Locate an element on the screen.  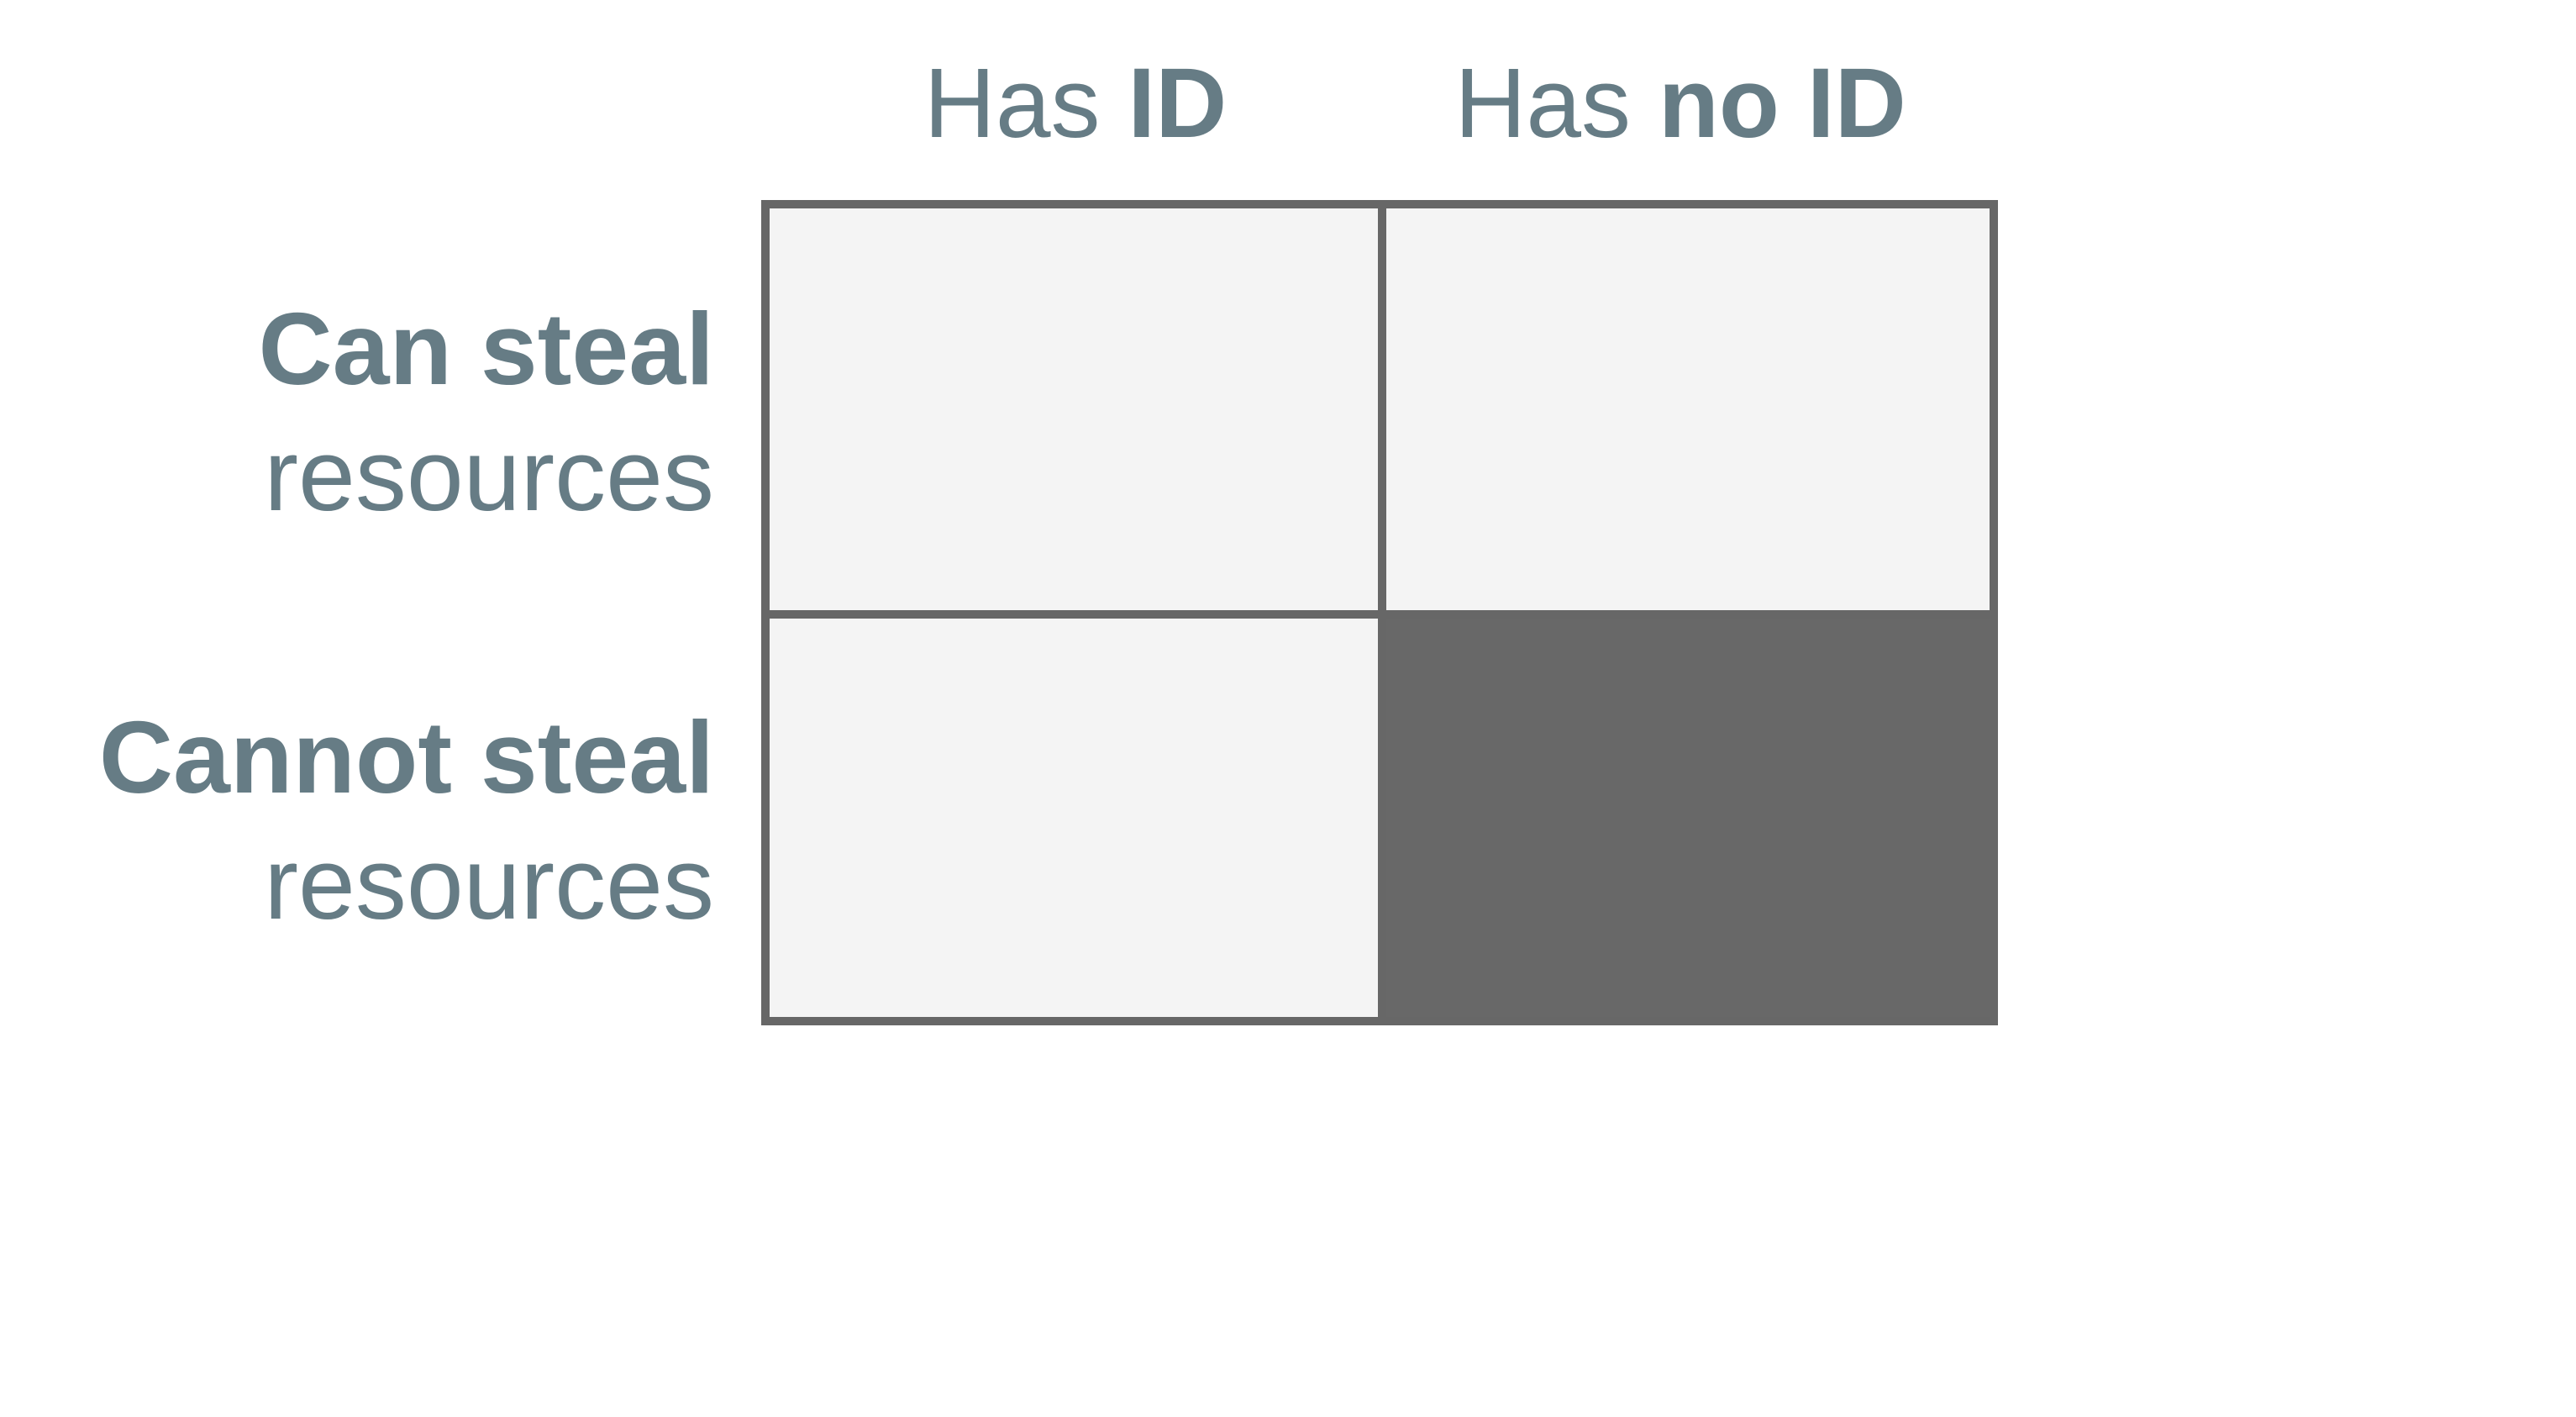
row-label-can-steal: Can steal resources is located at coordinates (486, 412).